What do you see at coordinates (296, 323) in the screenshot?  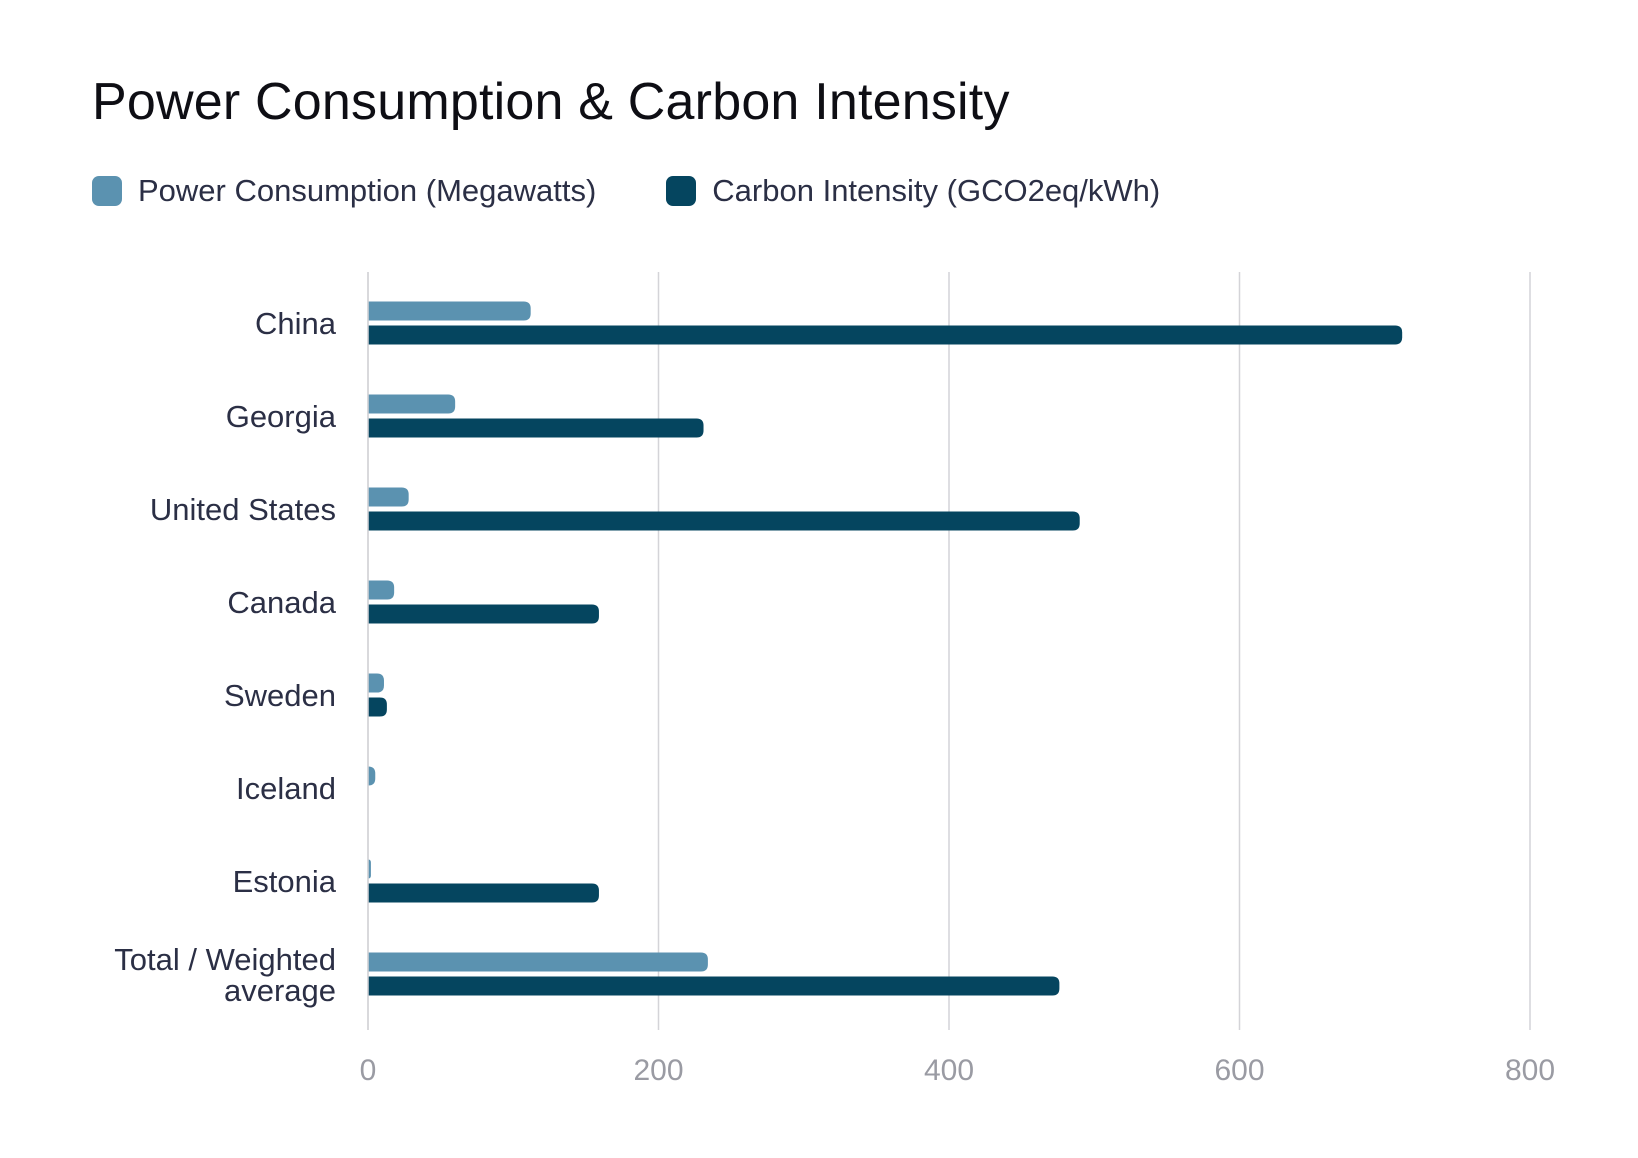 I see `category-label: China` at bounding box center [296, 323].